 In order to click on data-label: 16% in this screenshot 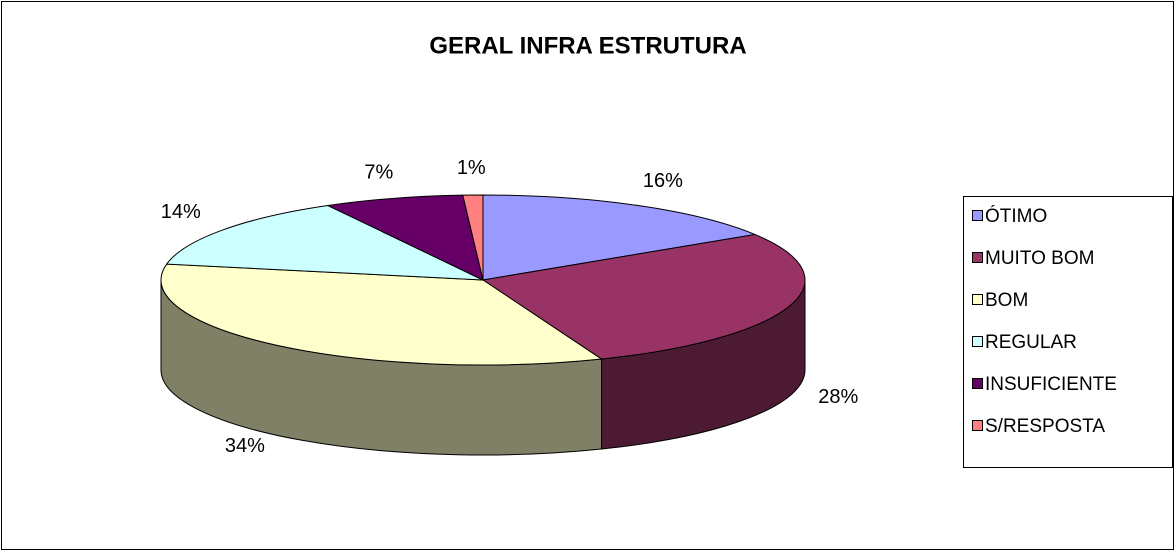, I will do `click(663, 181)`.